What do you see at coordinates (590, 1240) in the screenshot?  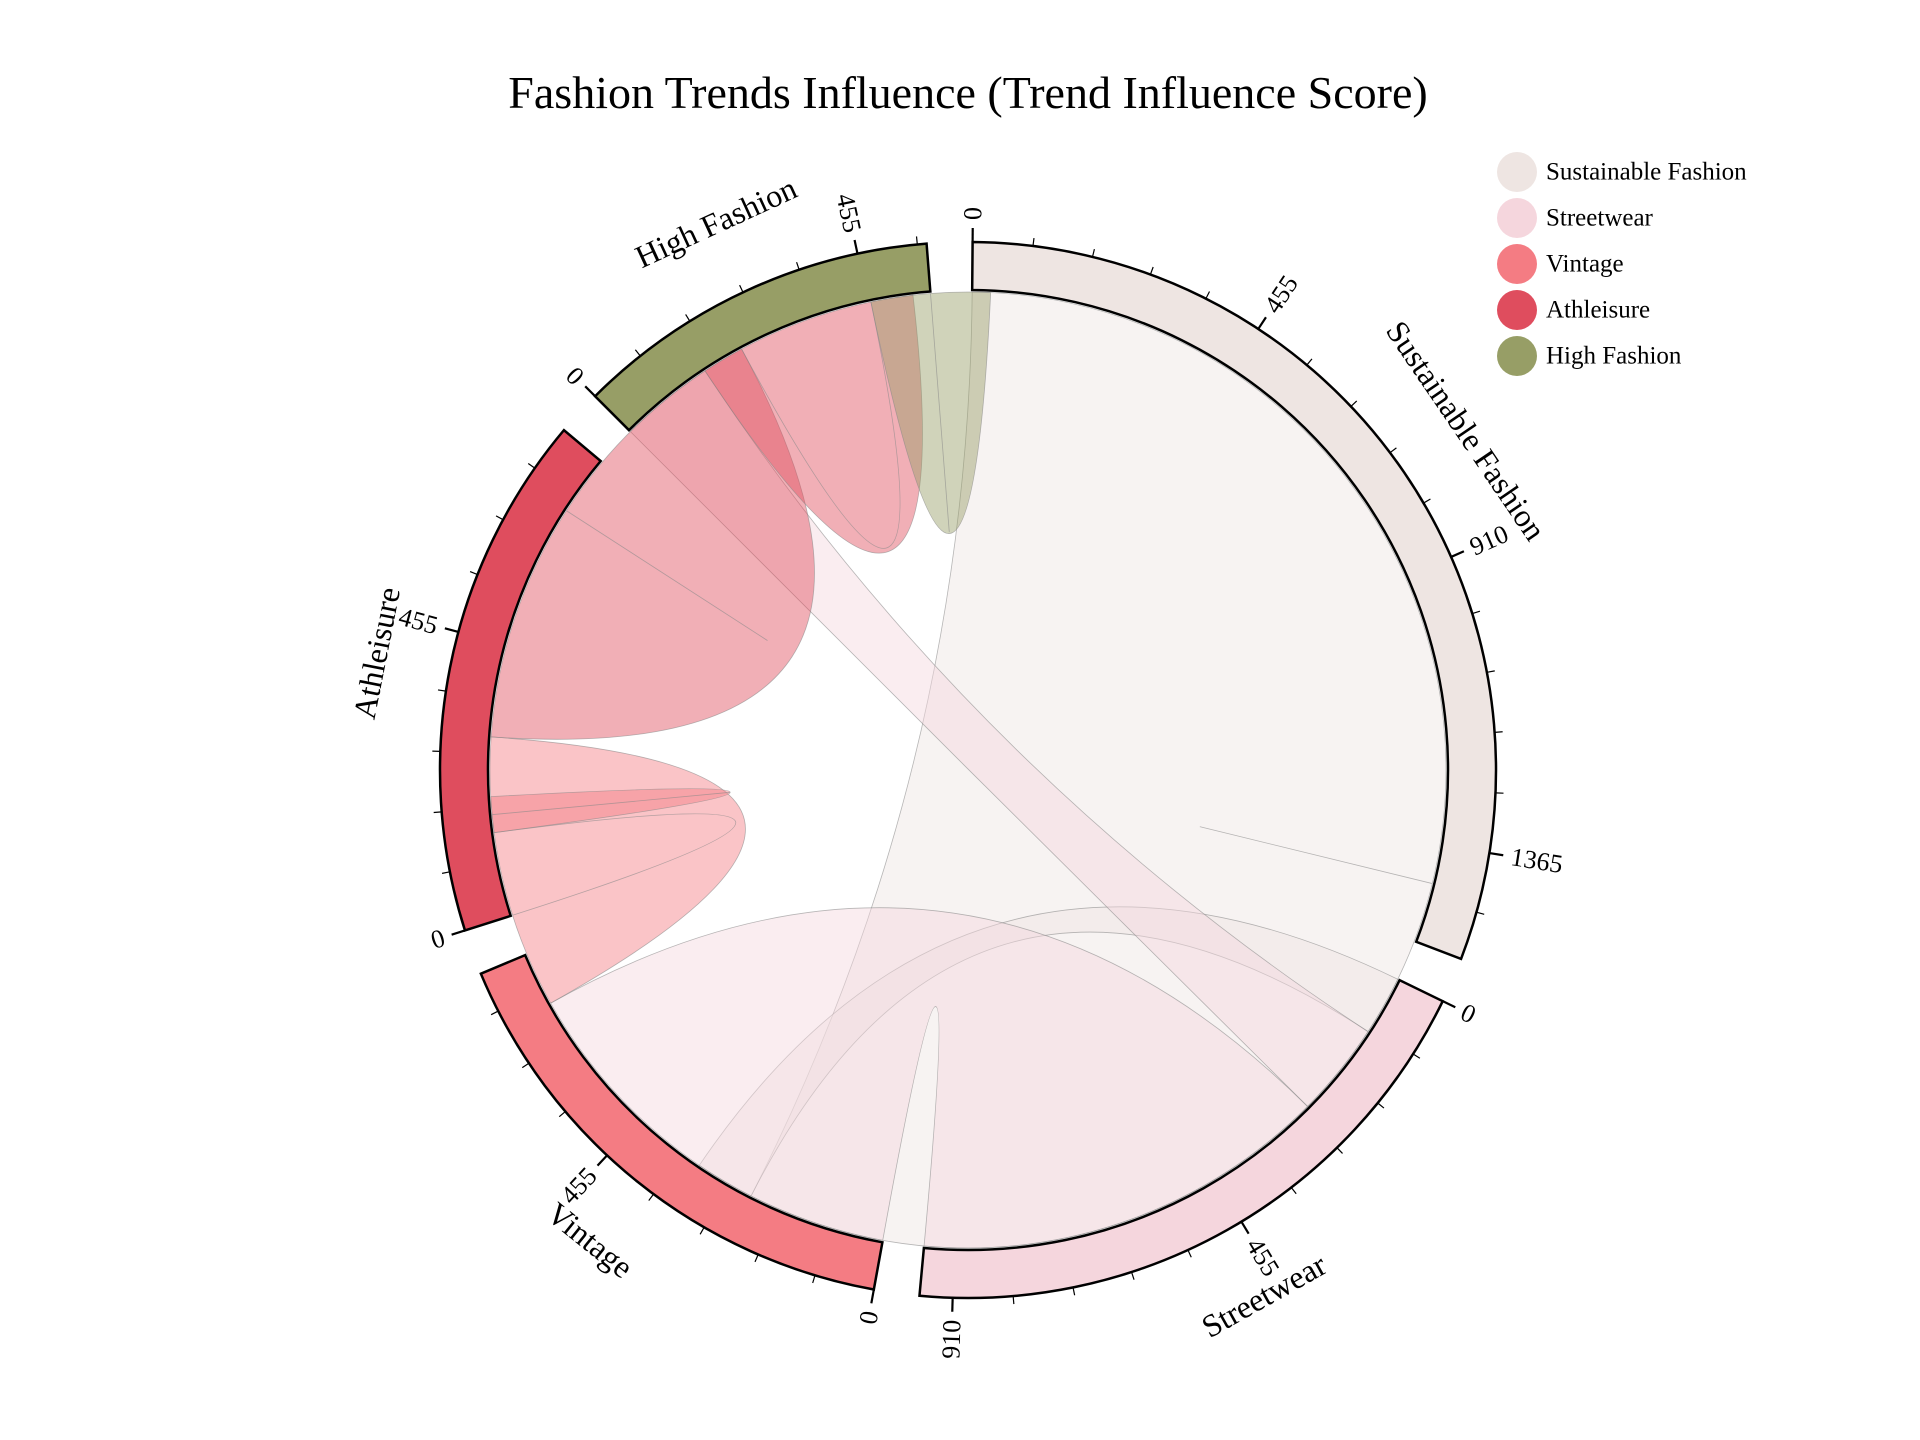 I see `group-label-vintage: Vintage` at bounding box center [590, 1240].